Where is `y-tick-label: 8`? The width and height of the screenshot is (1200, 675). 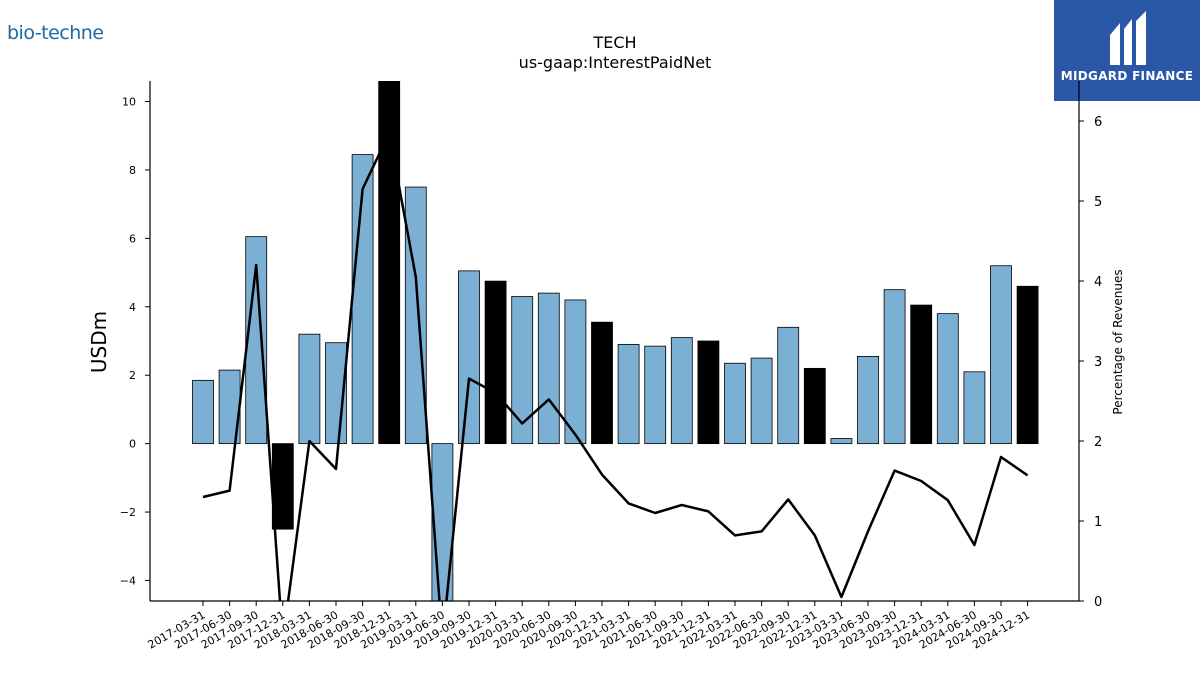 y-tick-label: 8 is located at coordinates (132, 170).